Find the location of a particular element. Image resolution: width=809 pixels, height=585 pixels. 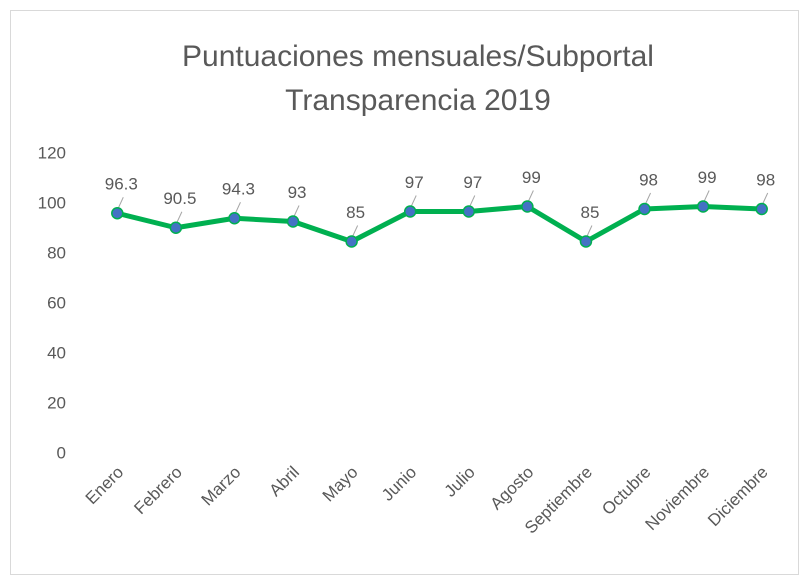

y-tick-label: 80 is located at coordinates (56, 252).